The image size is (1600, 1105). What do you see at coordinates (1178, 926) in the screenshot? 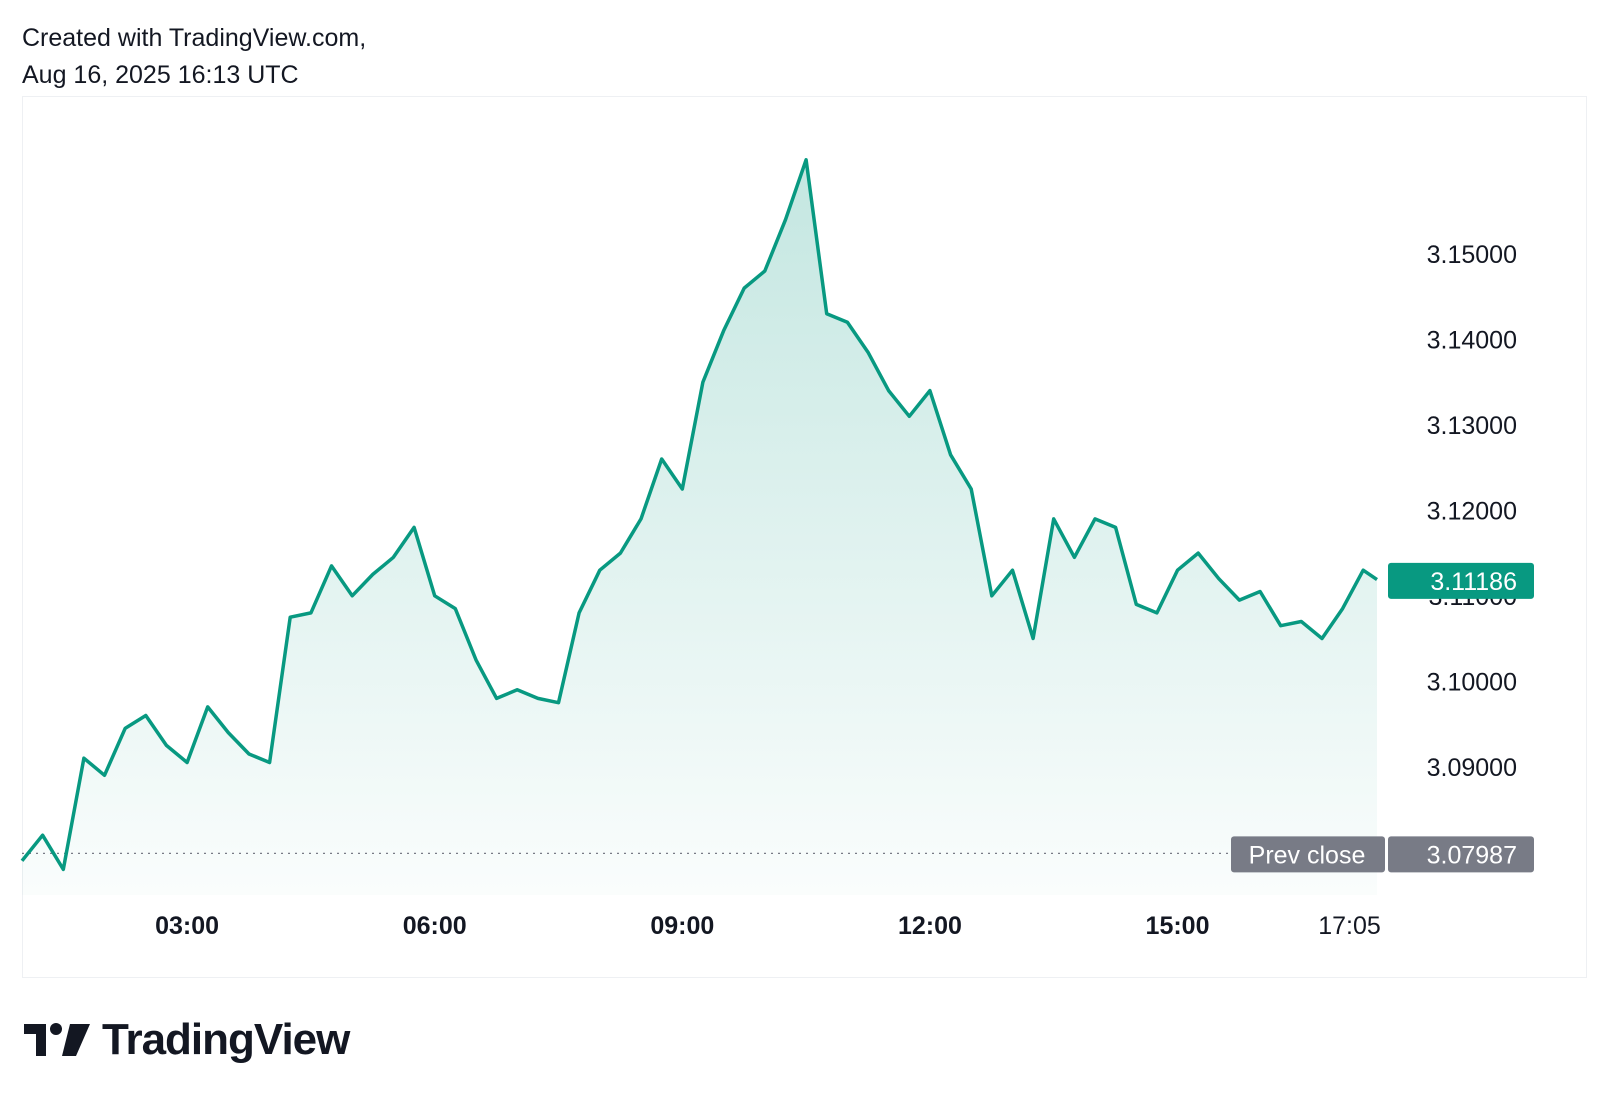
I see `x-tick-label: 15:00` at bounding box center [1178, 926].